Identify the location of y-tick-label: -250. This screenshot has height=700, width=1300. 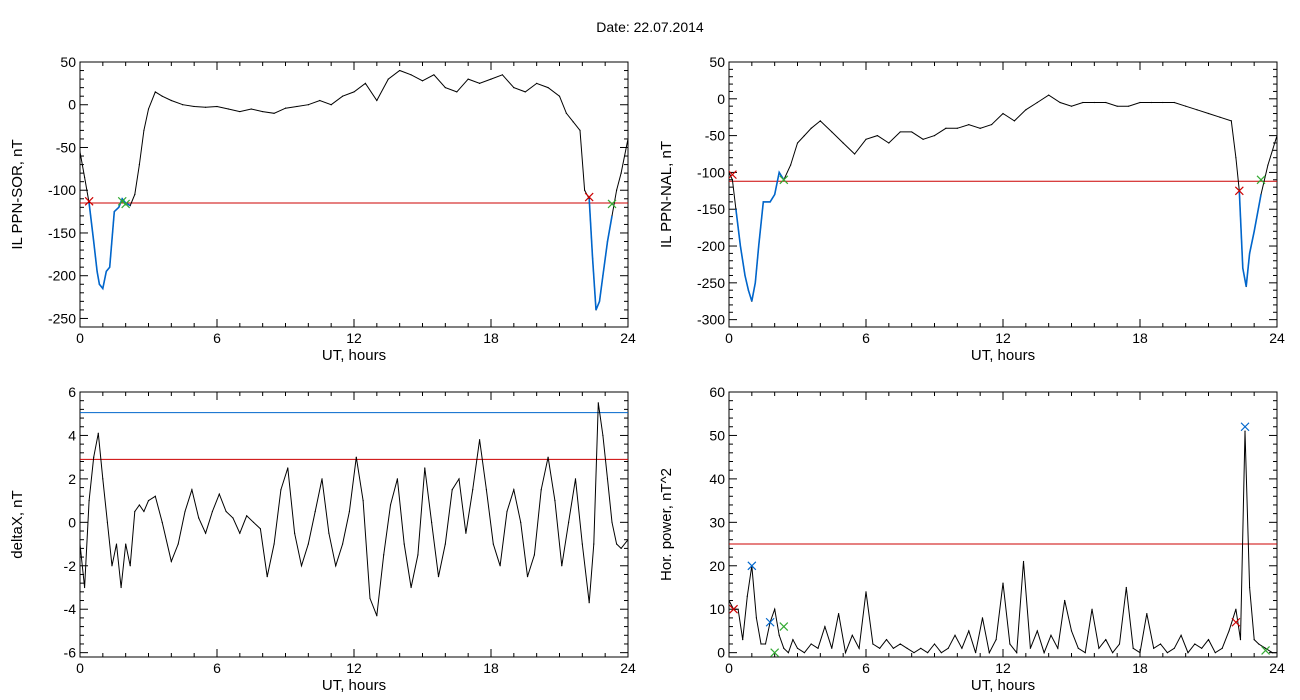
(62, 318).